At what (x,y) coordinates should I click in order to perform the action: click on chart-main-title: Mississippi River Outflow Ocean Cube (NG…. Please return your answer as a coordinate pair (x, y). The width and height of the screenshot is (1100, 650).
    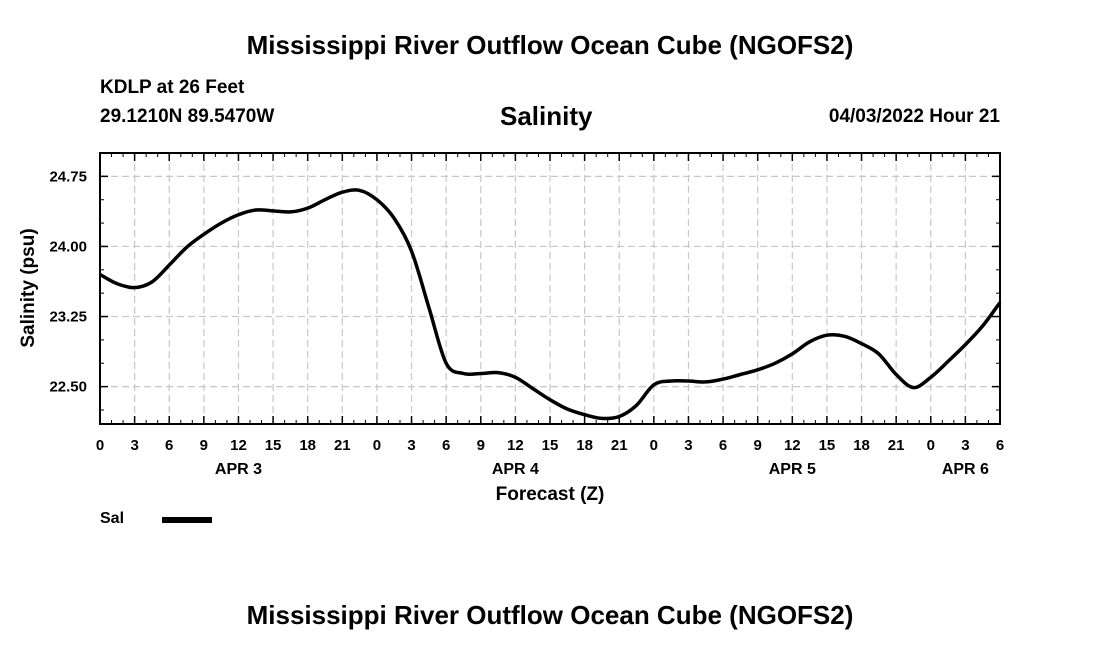
    Looking at the image, I should click on (550, 45).